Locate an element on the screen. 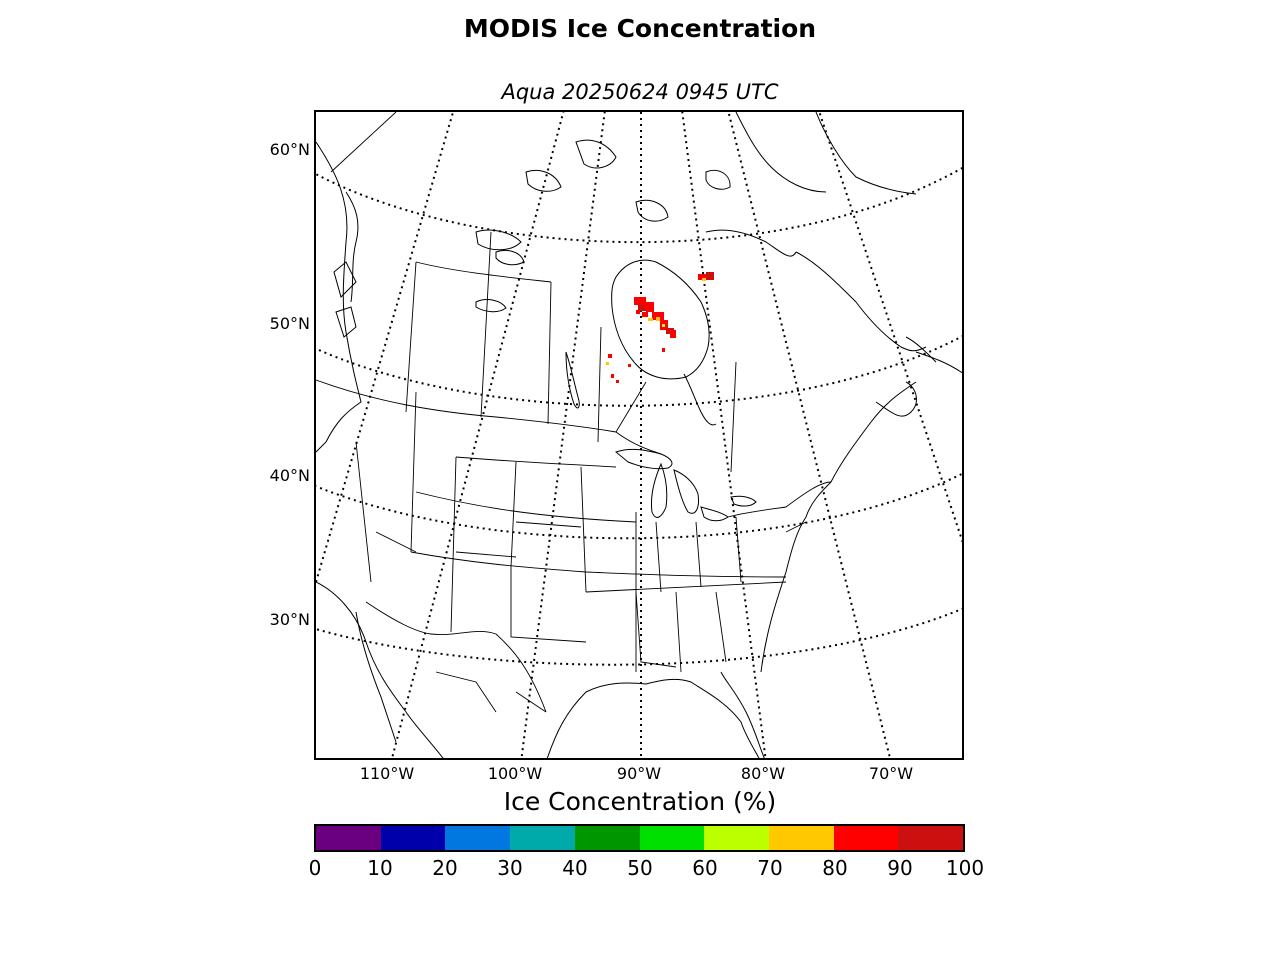 The image size is (1280, 960). colorbar-tick-label: 60 is located at coordinates (705, 868).